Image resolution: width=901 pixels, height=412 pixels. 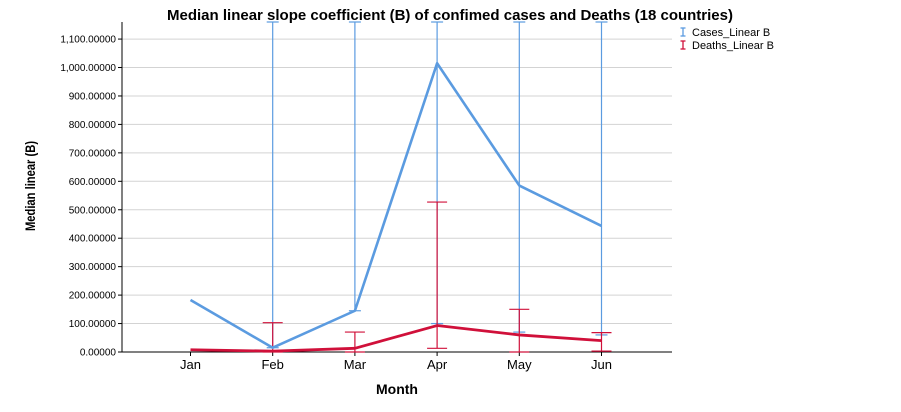 I want to click on error-bar-s0-mar, so click(x=354, y=166).